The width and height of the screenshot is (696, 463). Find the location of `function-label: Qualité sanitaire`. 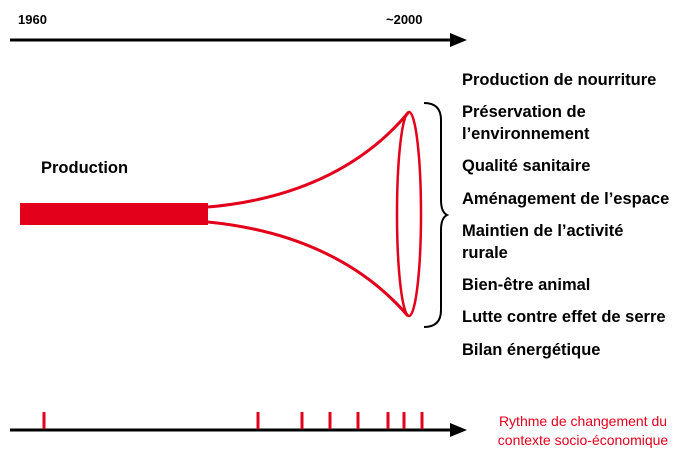

function-label: Qualité sanitaire is located at coordinates (526, 166).